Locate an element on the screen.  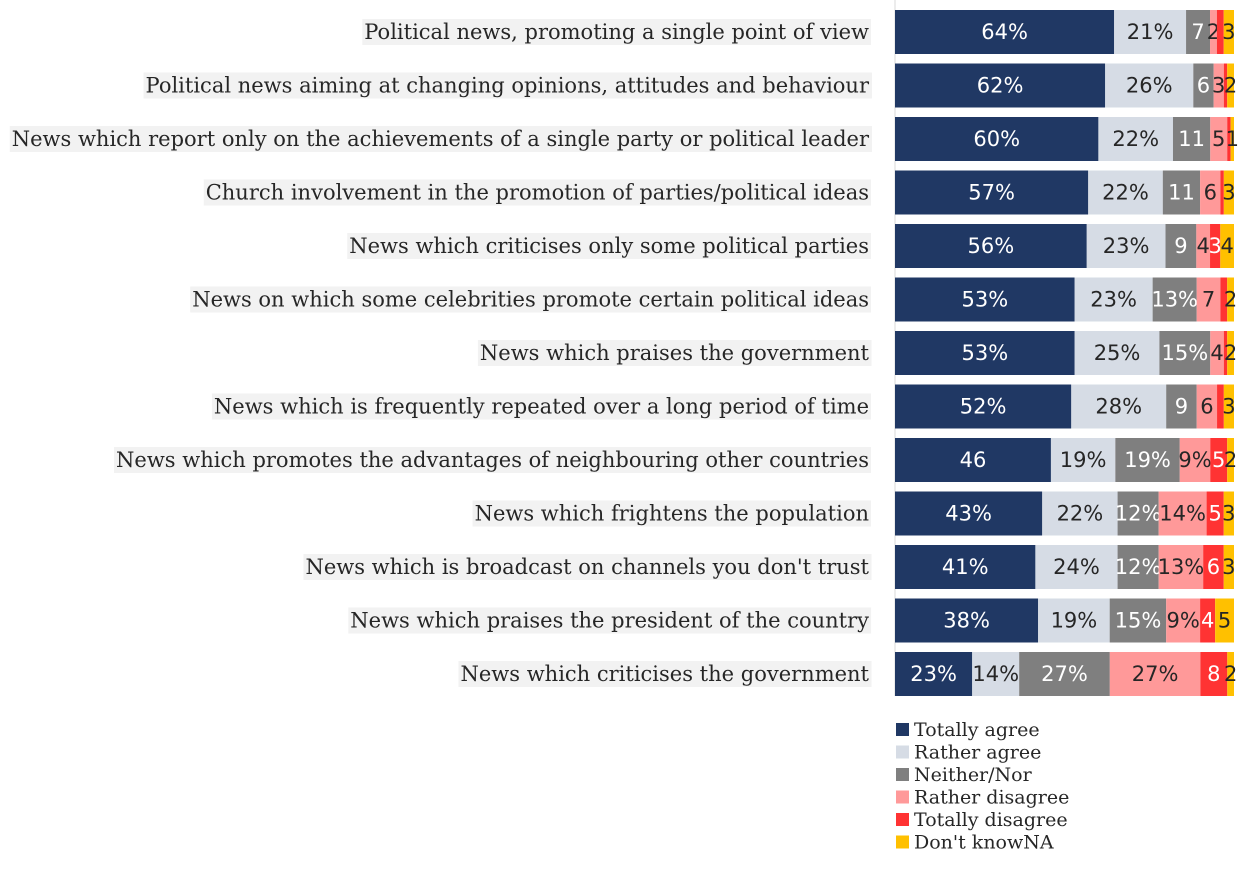
data-label: 46 is located at coordinates (973, 460).